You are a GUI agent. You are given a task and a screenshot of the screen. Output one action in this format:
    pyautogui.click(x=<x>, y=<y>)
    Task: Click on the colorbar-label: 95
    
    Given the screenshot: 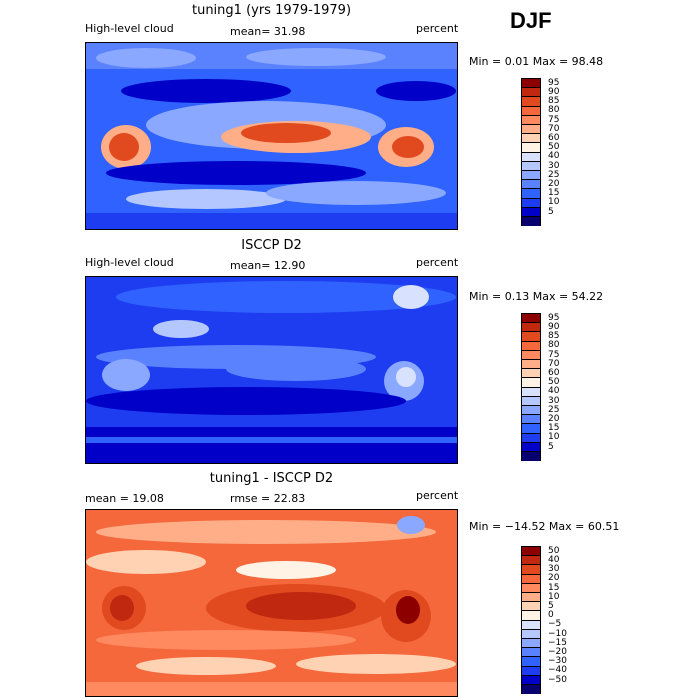 What is the action you would take?
    pyautogui.click(x=554, y=317)
    